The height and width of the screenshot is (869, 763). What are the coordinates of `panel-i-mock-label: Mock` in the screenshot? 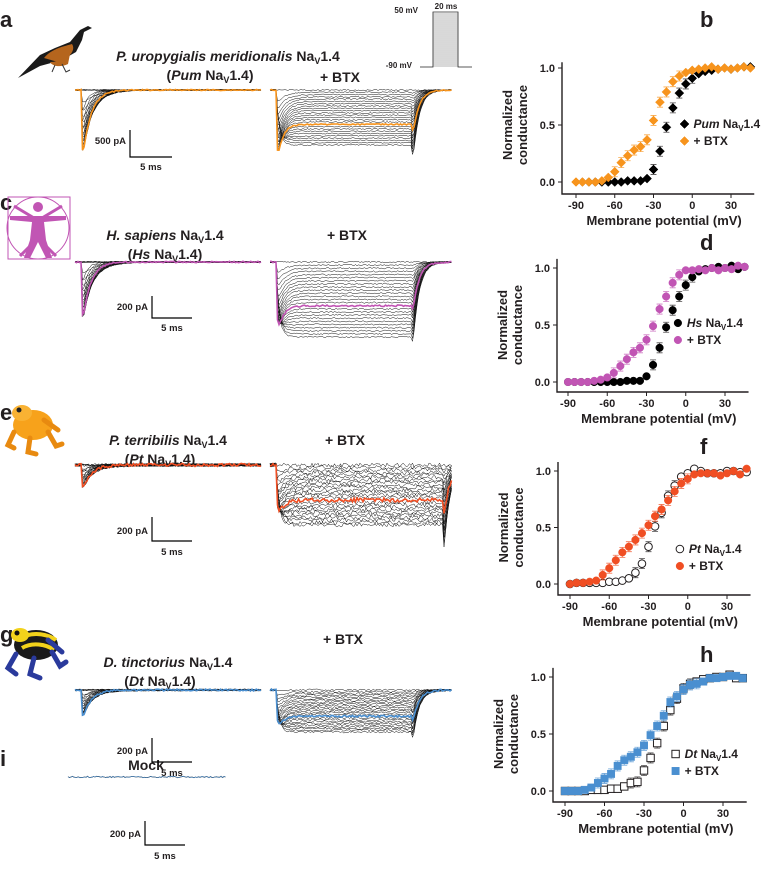 It's located at (146, 765).